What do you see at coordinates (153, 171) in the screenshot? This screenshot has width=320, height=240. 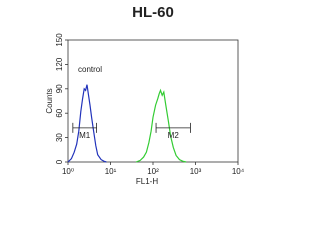 I see `x-tick-label: 10²` at bounding box center [153, 171].